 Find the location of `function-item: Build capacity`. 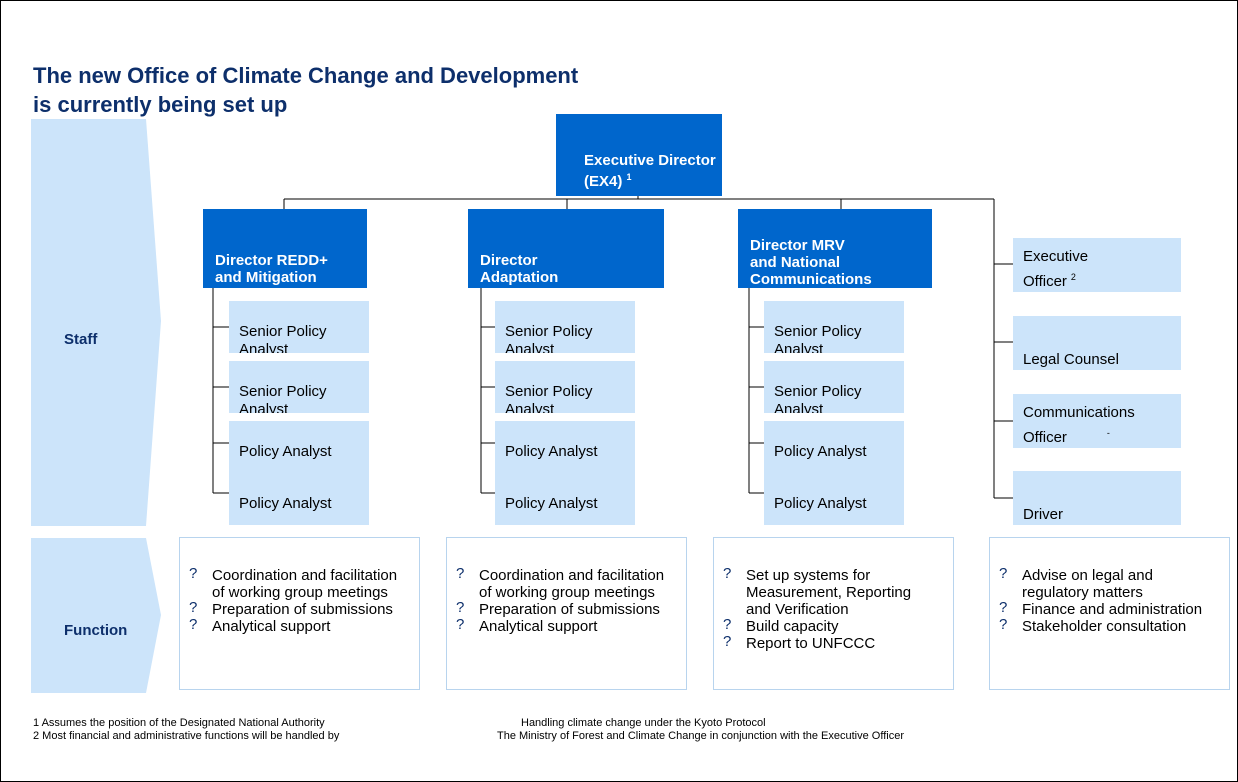

function-item: Build capacity is located at coordinates (792, 626).